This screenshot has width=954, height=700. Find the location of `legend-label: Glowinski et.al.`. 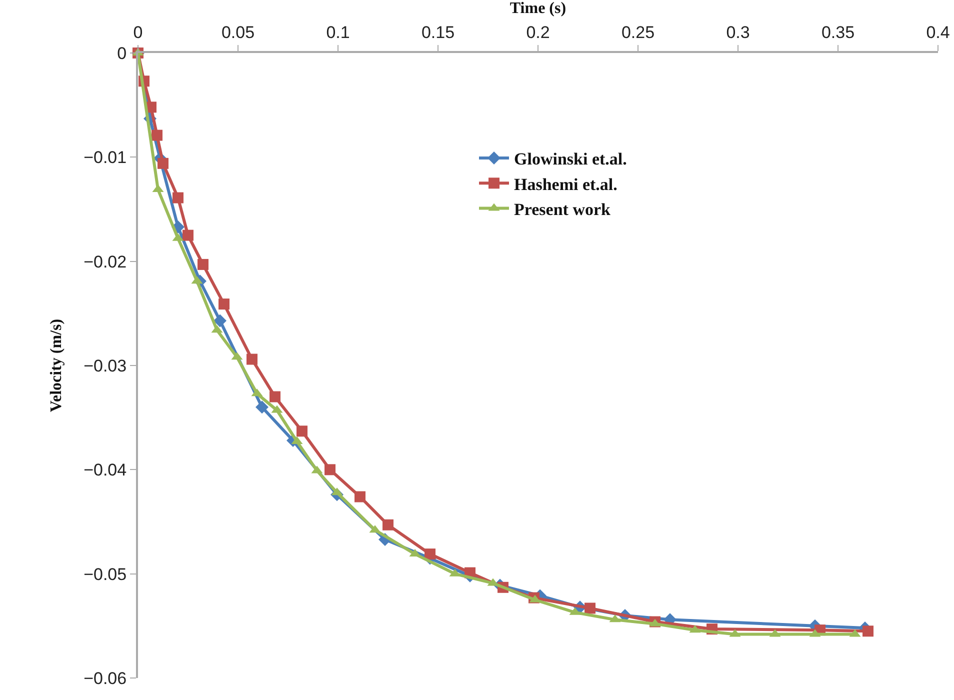

legend-label: Glowinski et.al. is located at coordinates (570, 159).